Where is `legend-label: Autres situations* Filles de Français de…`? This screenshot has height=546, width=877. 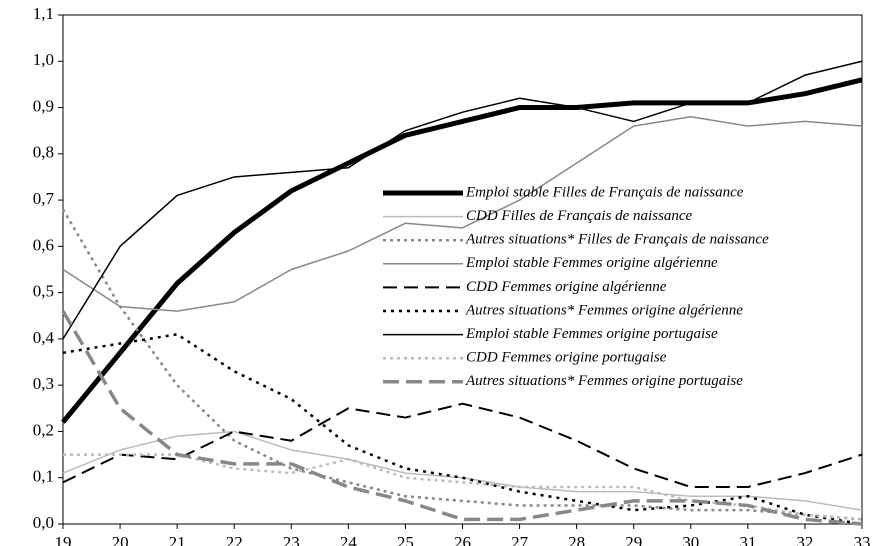 legend-label: Autres situations* Filles de Français de… is located at coordinates (617, 240).